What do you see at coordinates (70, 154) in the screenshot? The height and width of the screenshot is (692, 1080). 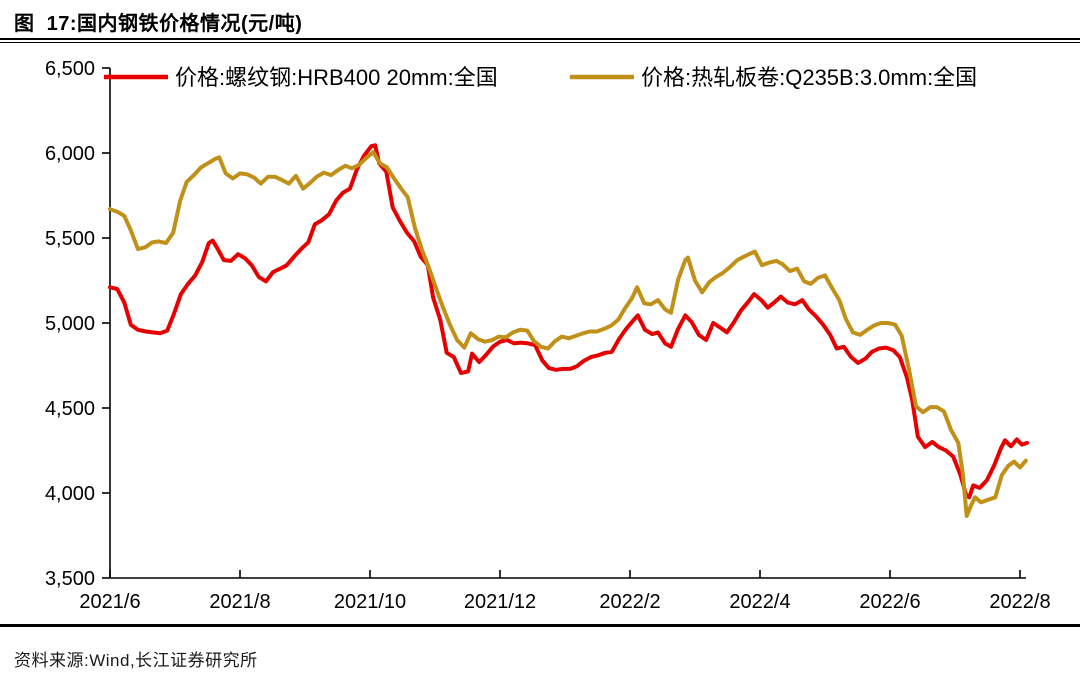 I see `y-tick-label: 6,000` at bounding box center [70, 154].